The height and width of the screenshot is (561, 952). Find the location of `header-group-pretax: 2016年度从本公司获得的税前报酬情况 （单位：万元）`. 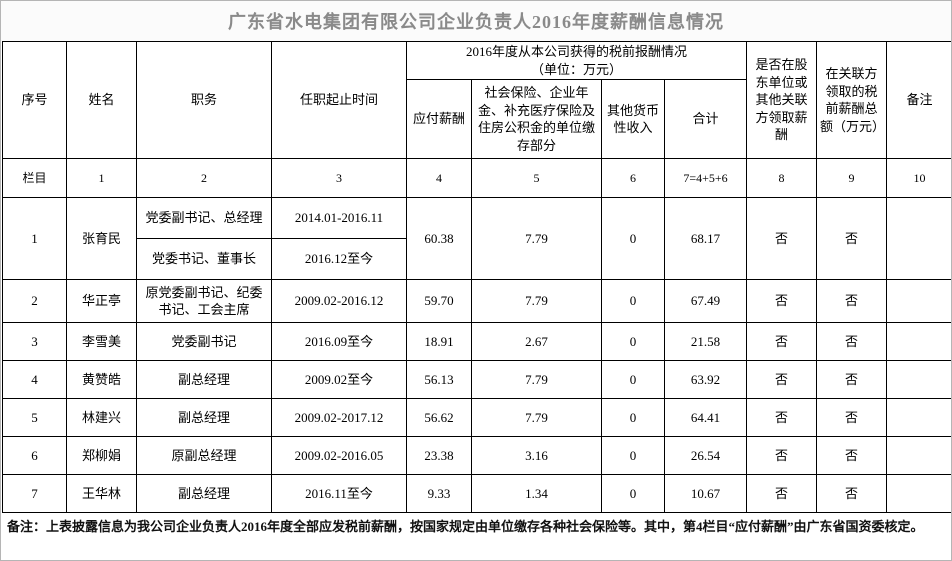

header-group-pretax: 2016年度从本公司获得的税前报酬情况 （单位：万元） is located at coordinates (576, 60).